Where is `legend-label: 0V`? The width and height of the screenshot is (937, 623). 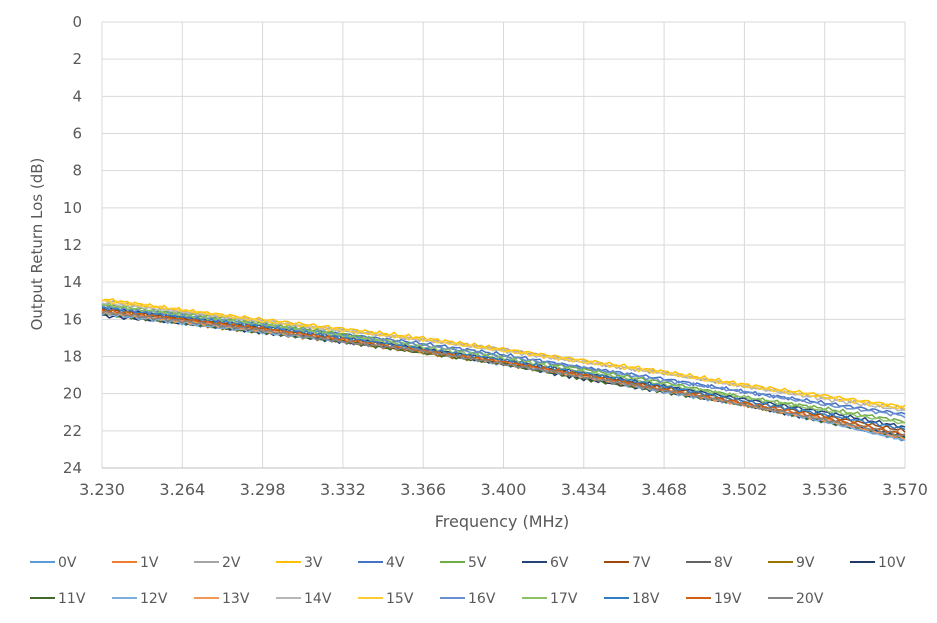
legend-label: 0V is located at coordinates (67, 563).